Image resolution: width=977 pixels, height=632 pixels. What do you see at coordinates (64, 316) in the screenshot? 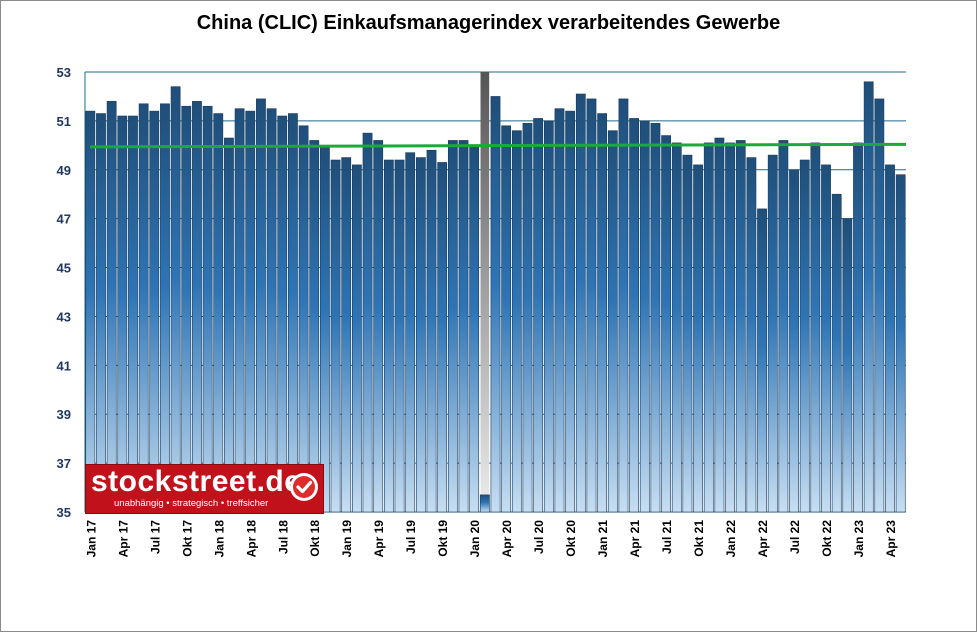
I see `y-tick-label: 43` at bounding box center [64, 316].